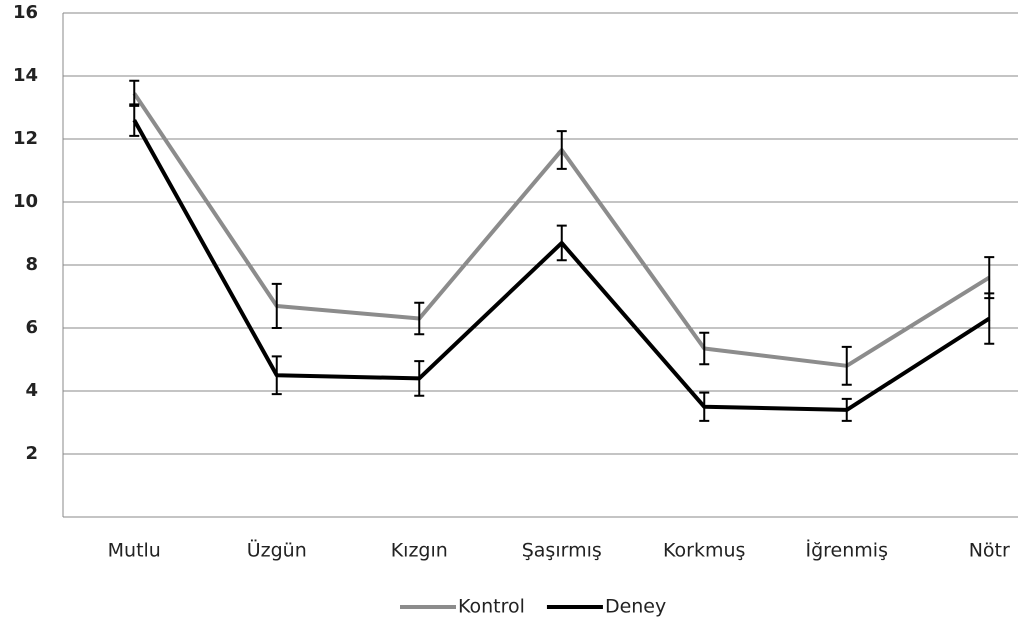 This screenshot has height=629, width=1027. Describe the element at coordinates (25, 75) in the screenshot. I see `y-tick-label: 14` at that location.